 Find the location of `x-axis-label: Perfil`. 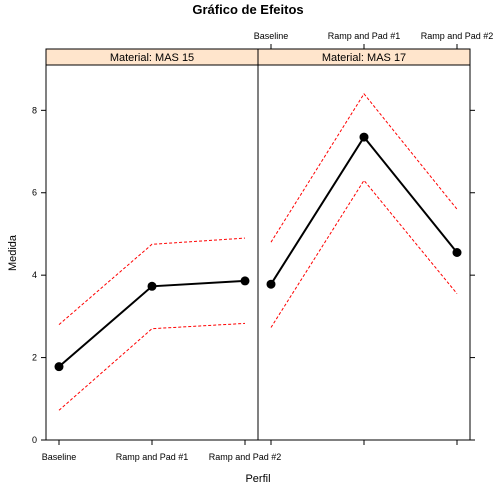

x-axis-label: Perfil is located at coordinates (257, 479).